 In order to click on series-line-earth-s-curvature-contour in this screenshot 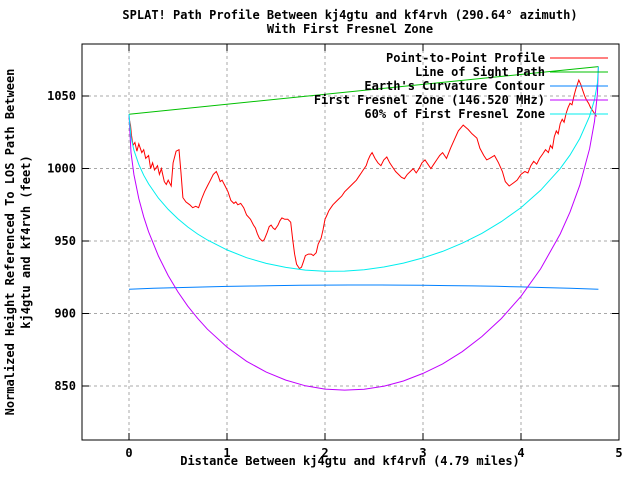, I will do `click(363, 287)`.